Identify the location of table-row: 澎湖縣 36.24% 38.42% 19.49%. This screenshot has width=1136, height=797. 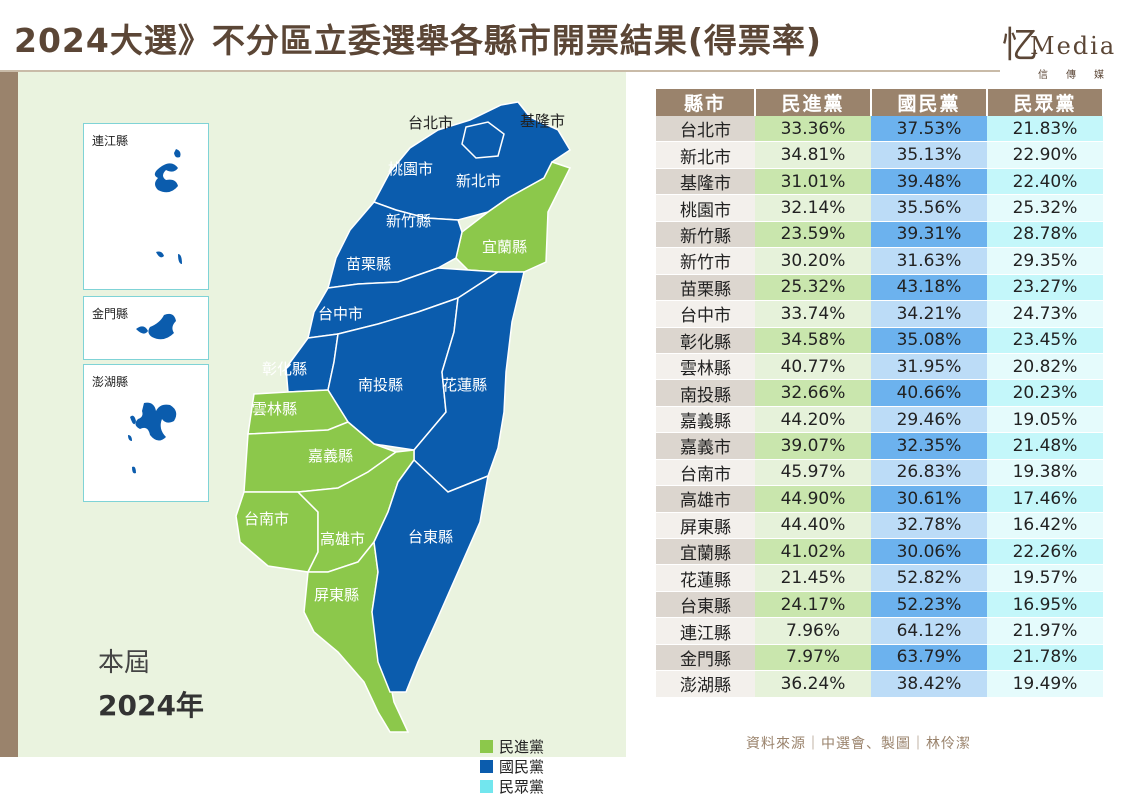
(879, 684).